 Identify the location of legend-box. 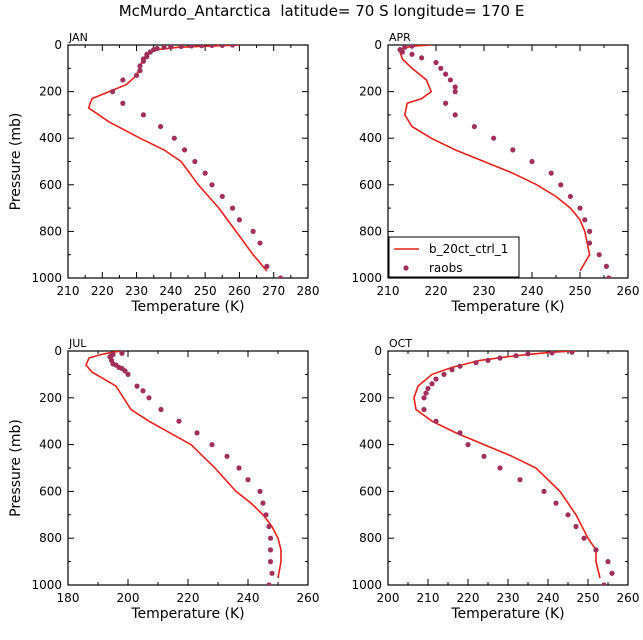
(454, 257).